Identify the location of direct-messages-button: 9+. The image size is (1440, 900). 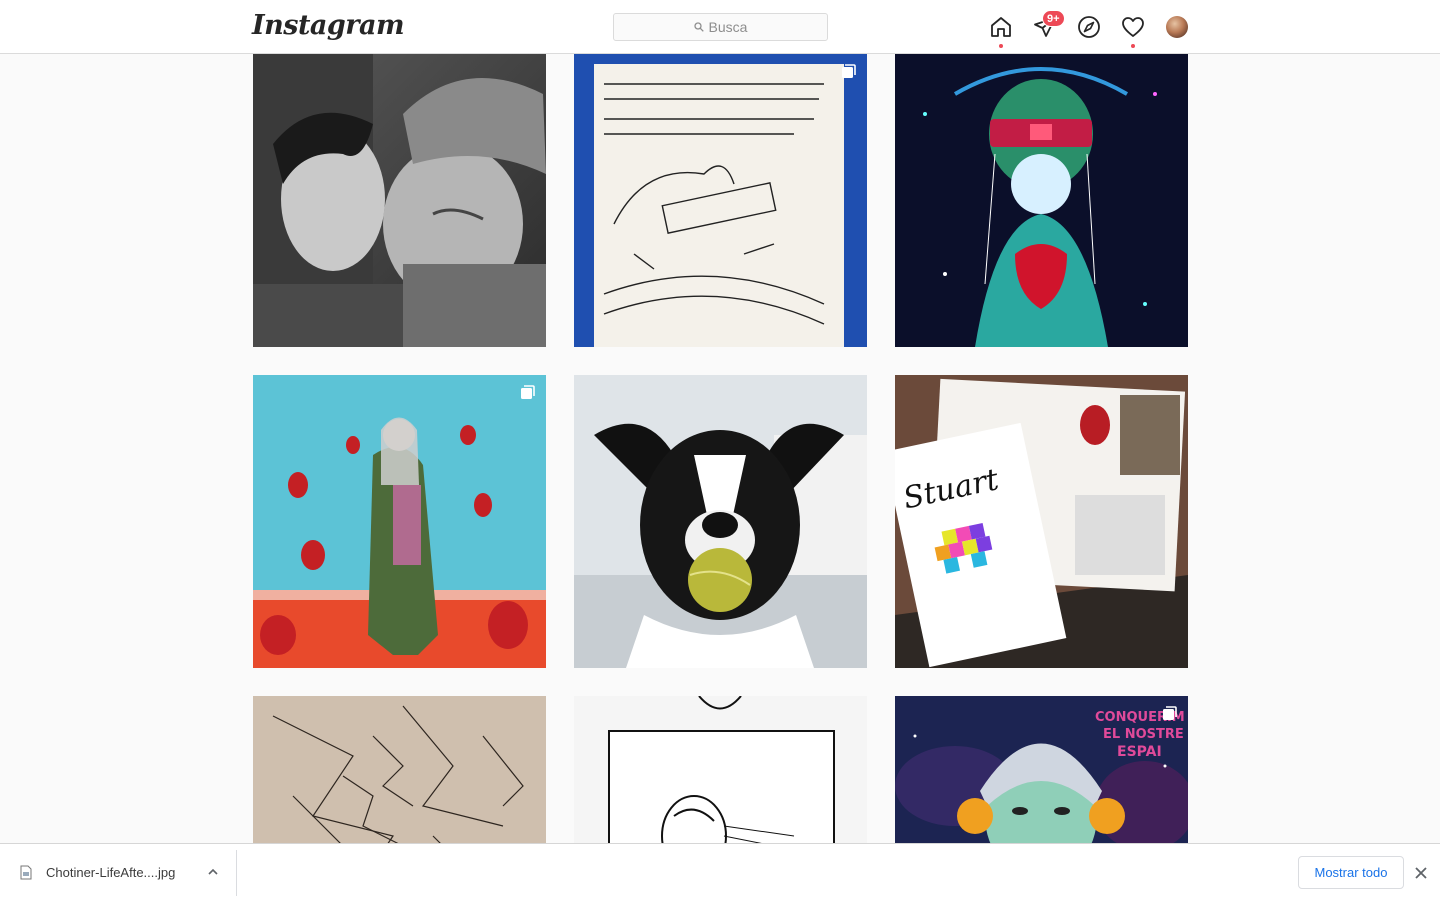
(1048, 25).